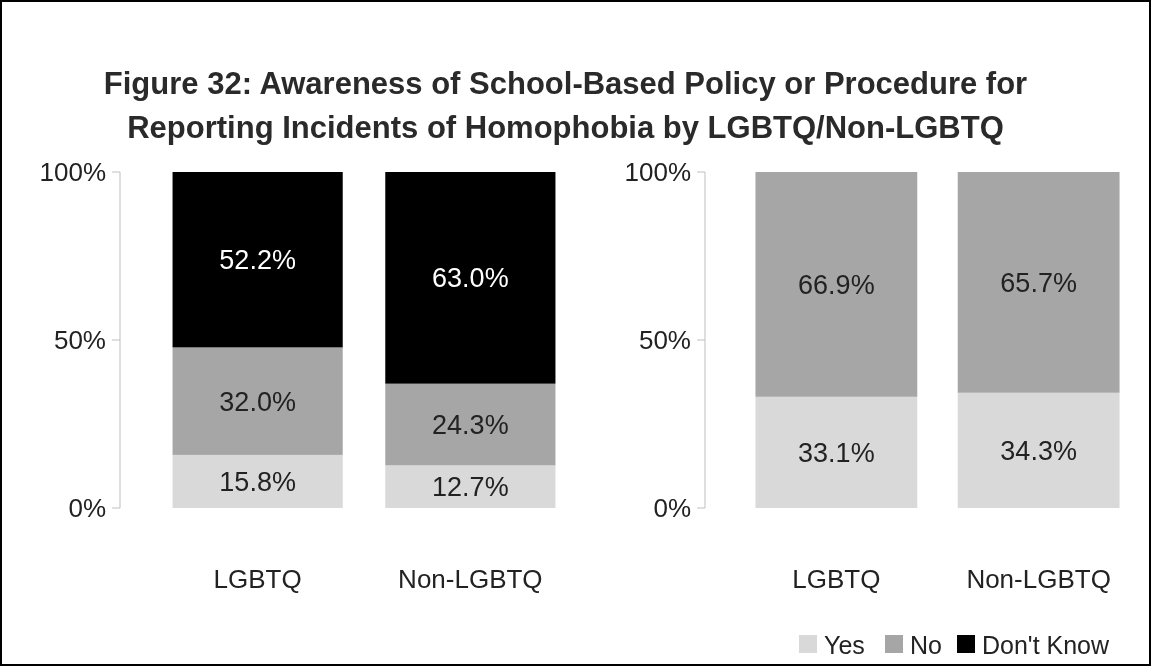  I want to click on chart-title: Figure 32: Awareness of School-Based Policy or Procedure for Reporting Incidents of Homophobia by LGBTQ/Non-LGBTQ, so click(565, 105).